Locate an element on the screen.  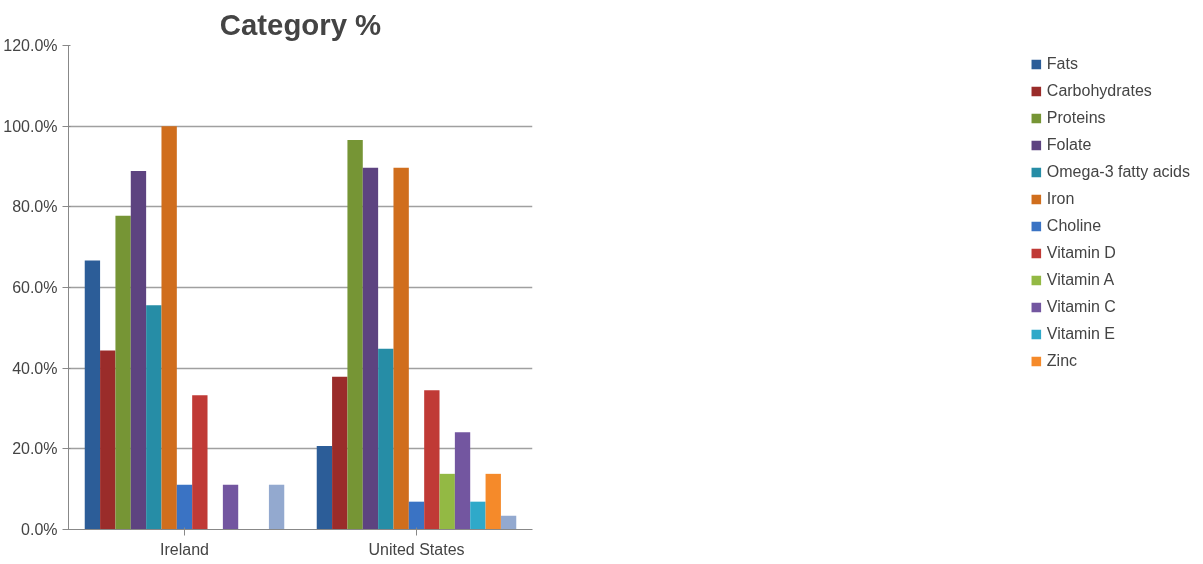
y-tick-label: 100.0% is located at coordinates (30, 126).